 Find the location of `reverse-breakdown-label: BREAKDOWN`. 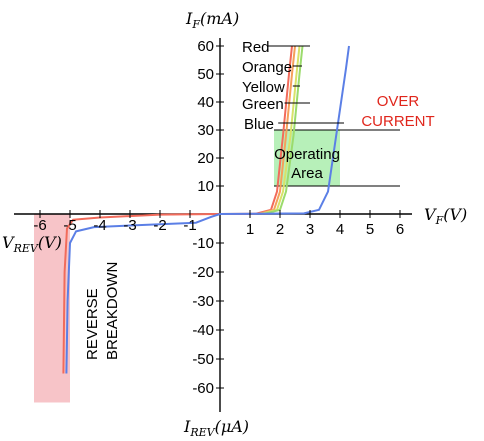

reverse-breakdown-label: BREAKDOWN is located at coordinates (112, 311).